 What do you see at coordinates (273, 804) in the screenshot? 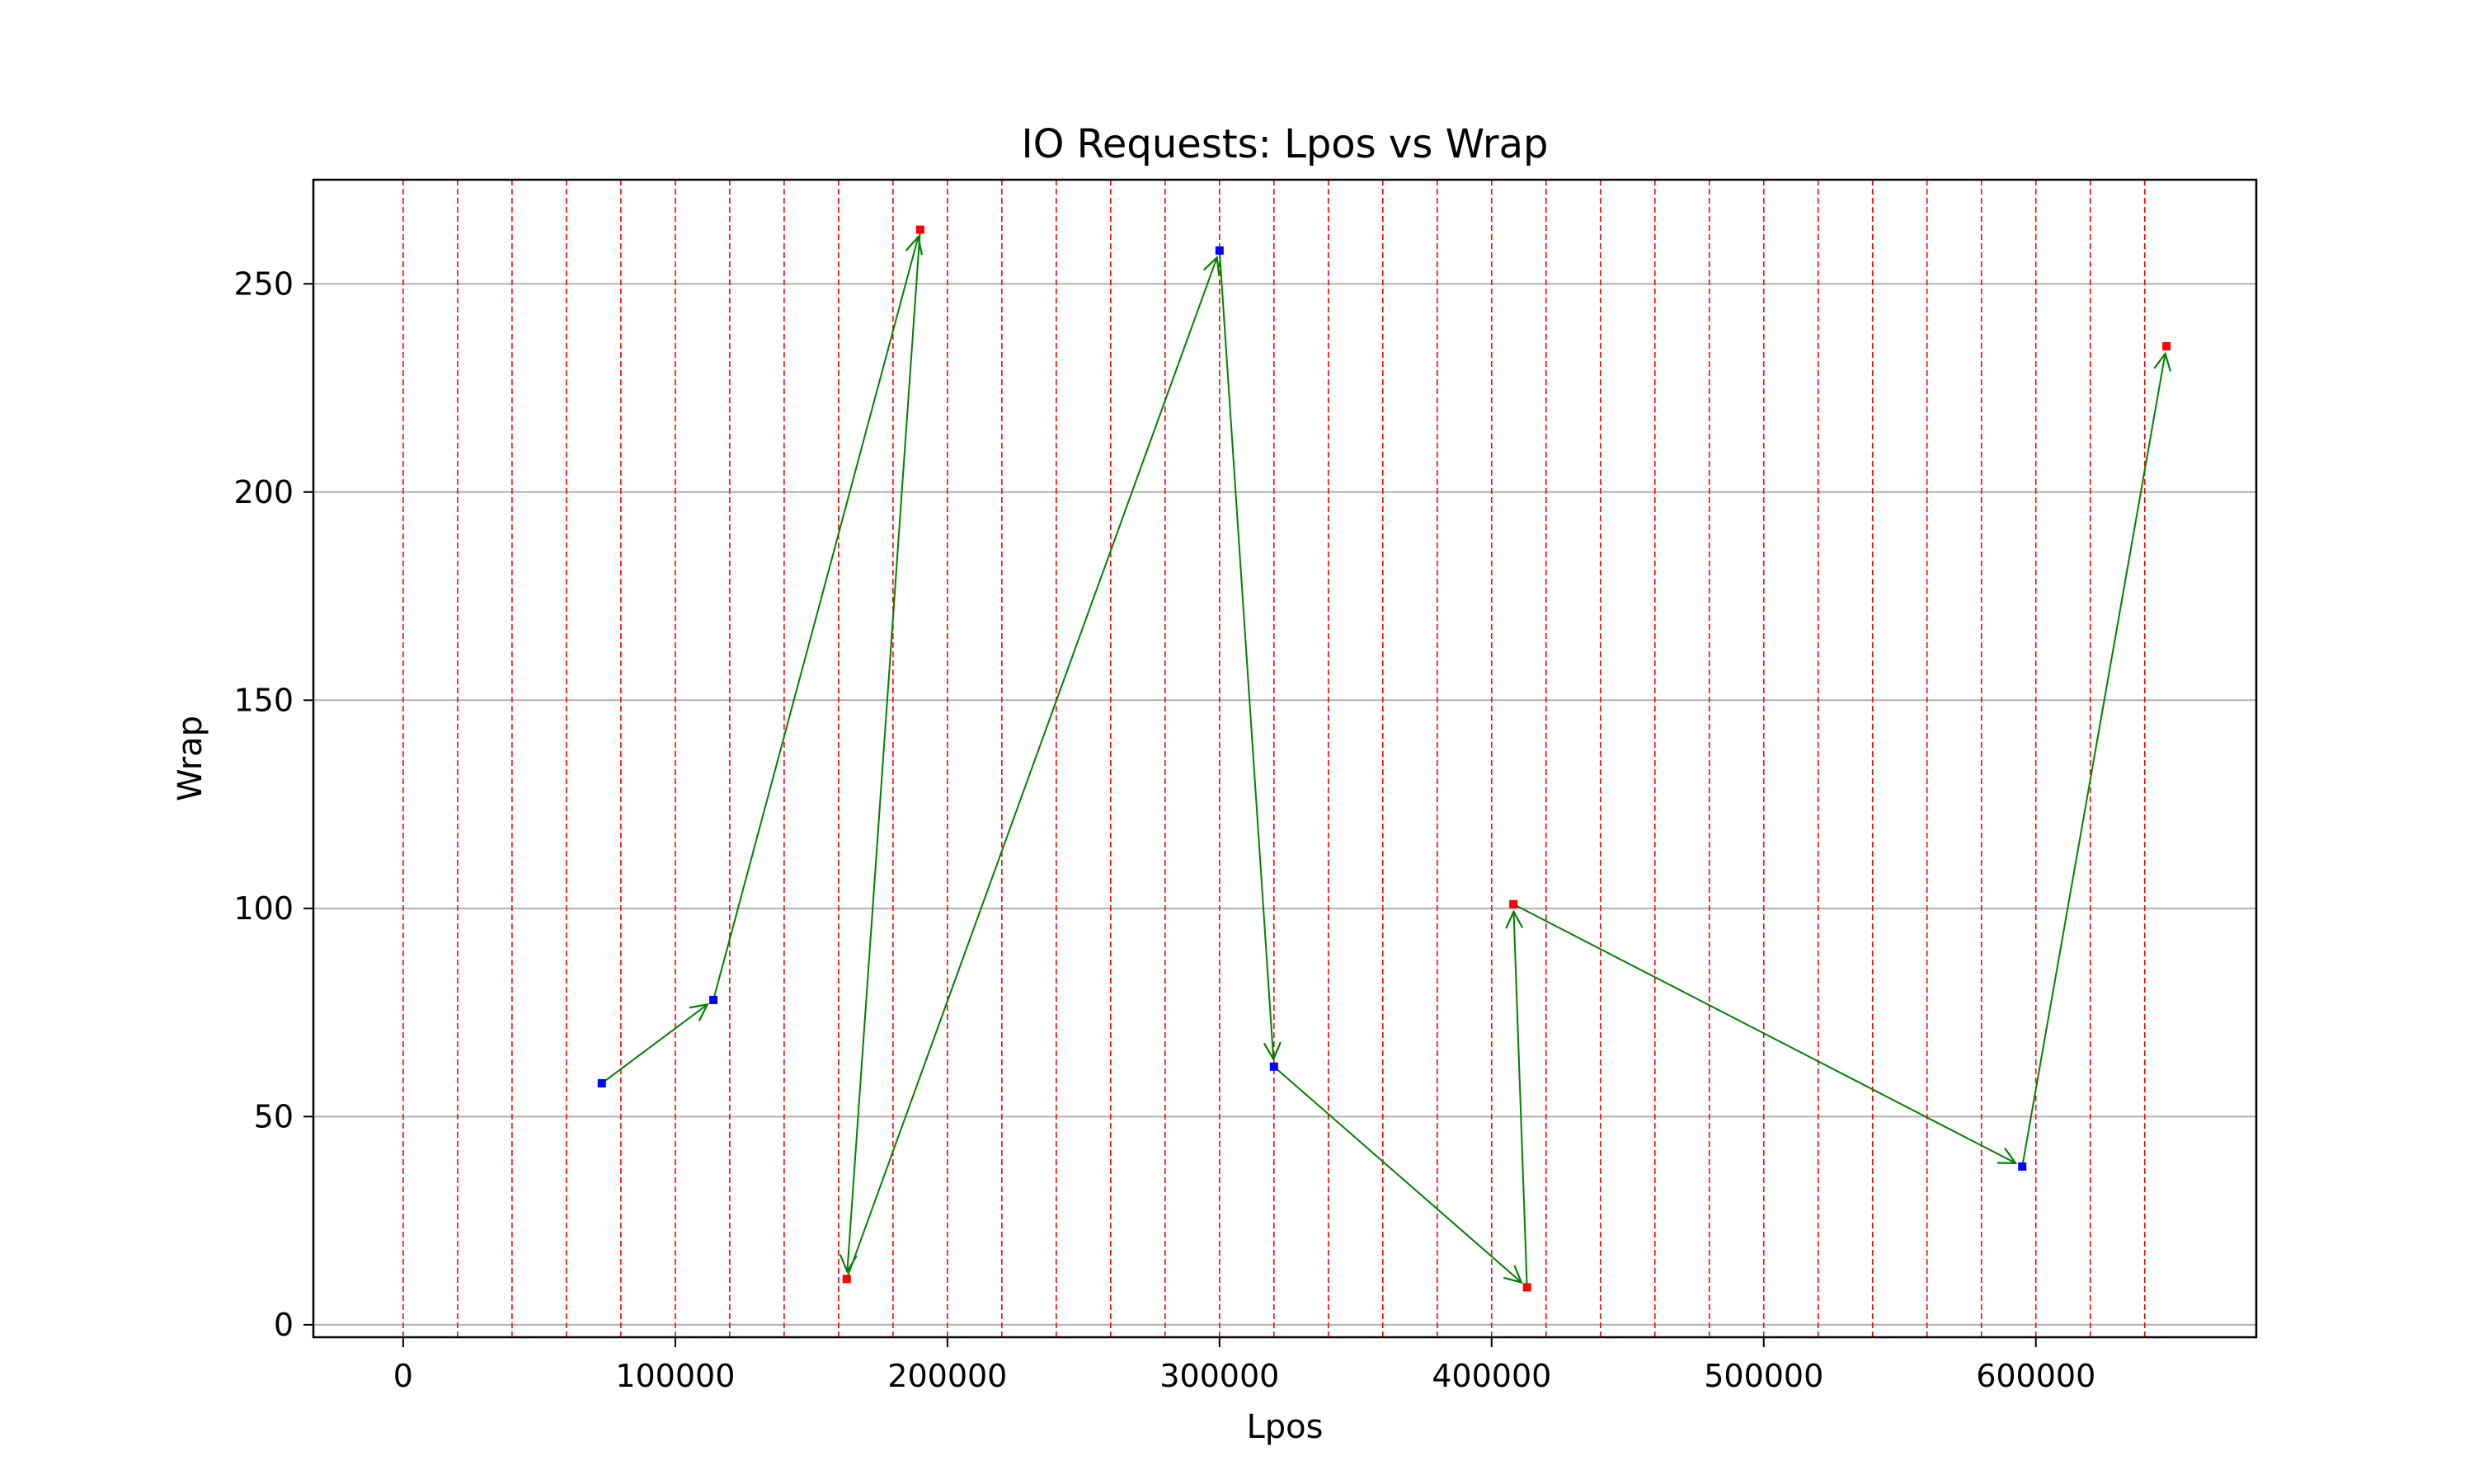
I see `y-axis-ticks: 0 50 100 150 200 250` at bounding box center [273, 804].